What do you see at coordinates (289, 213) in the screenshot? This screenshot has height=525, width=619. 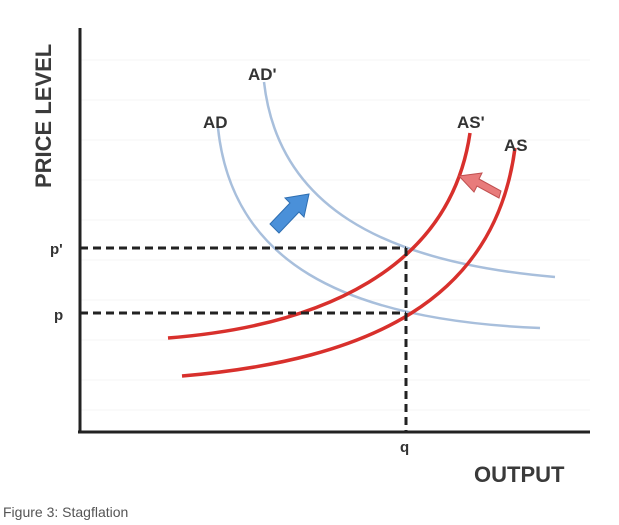 I see `demand-shift-arrow` at bounding box center [289, 213].